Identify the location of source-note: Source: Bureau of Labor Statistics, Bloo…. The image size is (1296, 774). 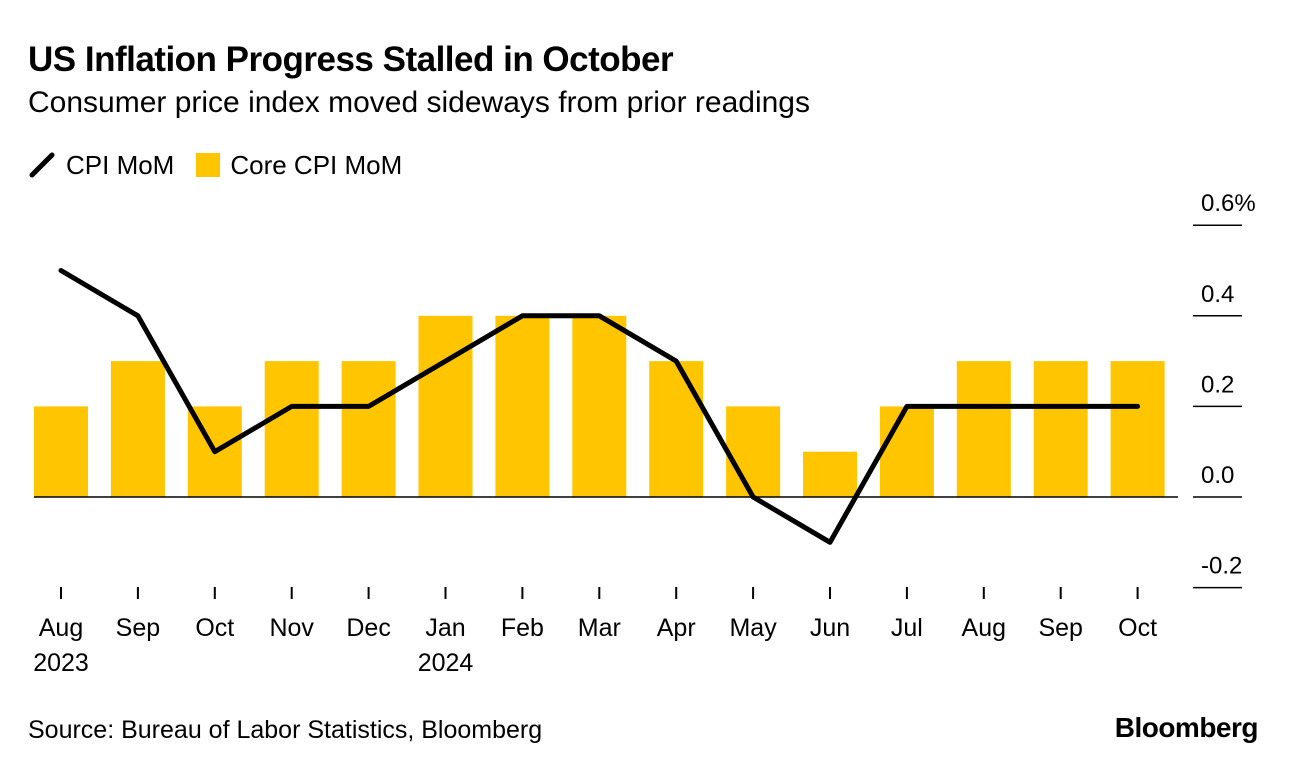
(285, 730).